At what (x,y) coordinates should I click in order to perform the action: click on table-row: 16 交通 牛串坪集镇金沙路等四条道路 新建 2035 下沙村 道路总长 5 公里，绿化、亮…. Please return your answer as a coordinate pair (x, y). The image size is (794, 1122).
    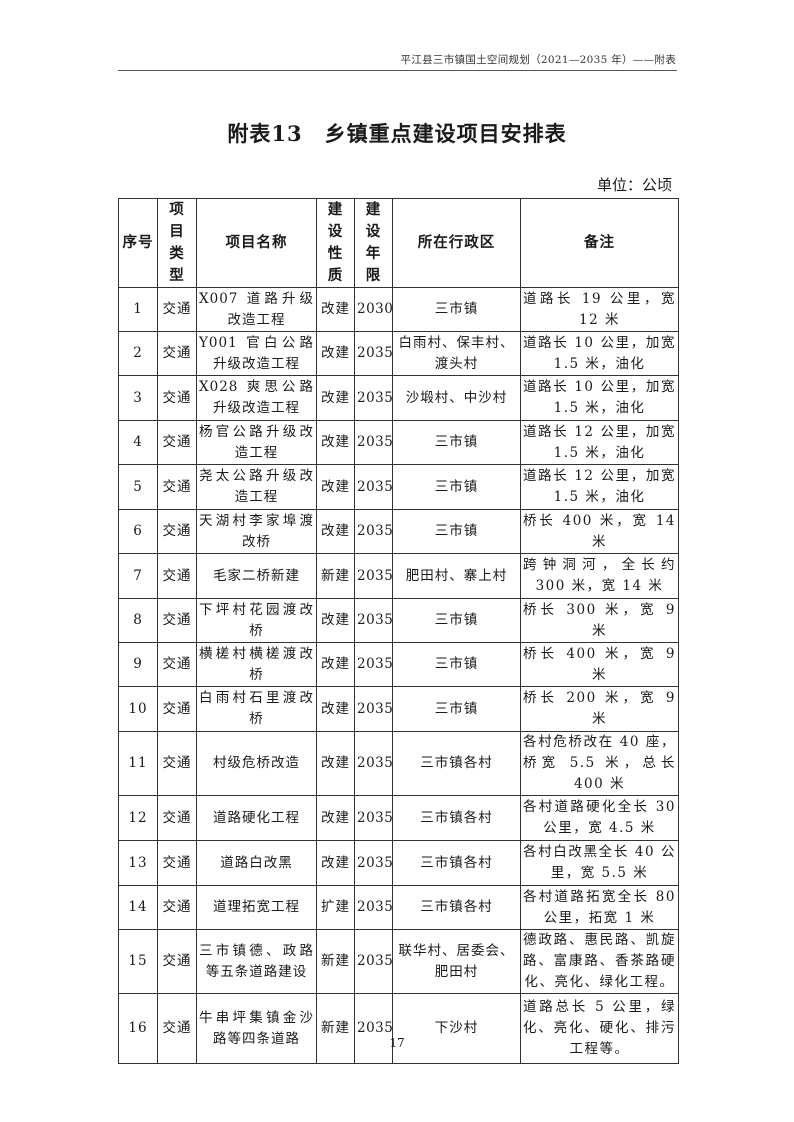
    Looking at the image, I should click on (398, 1028).